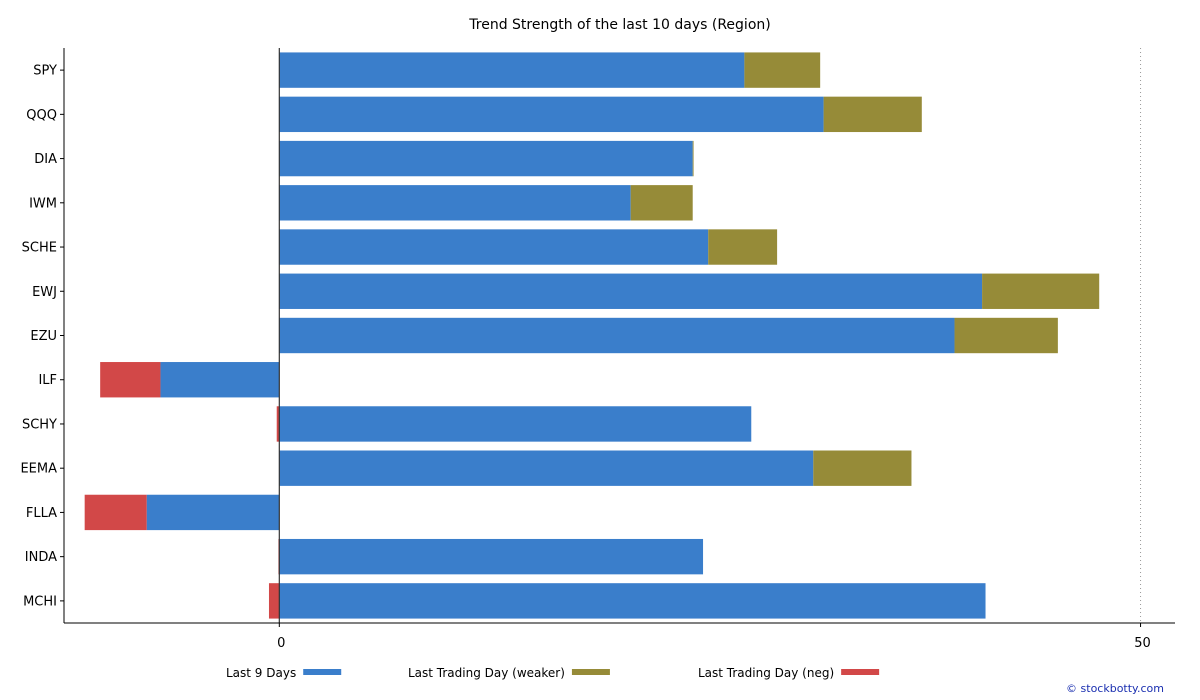 The width and height of the screenshot is (1200, 700). What do you see at coordinates (862, 468) in the screenshot?
I see `bar-eema-last-trading-day-weaker` at bounding box center [862, 468].